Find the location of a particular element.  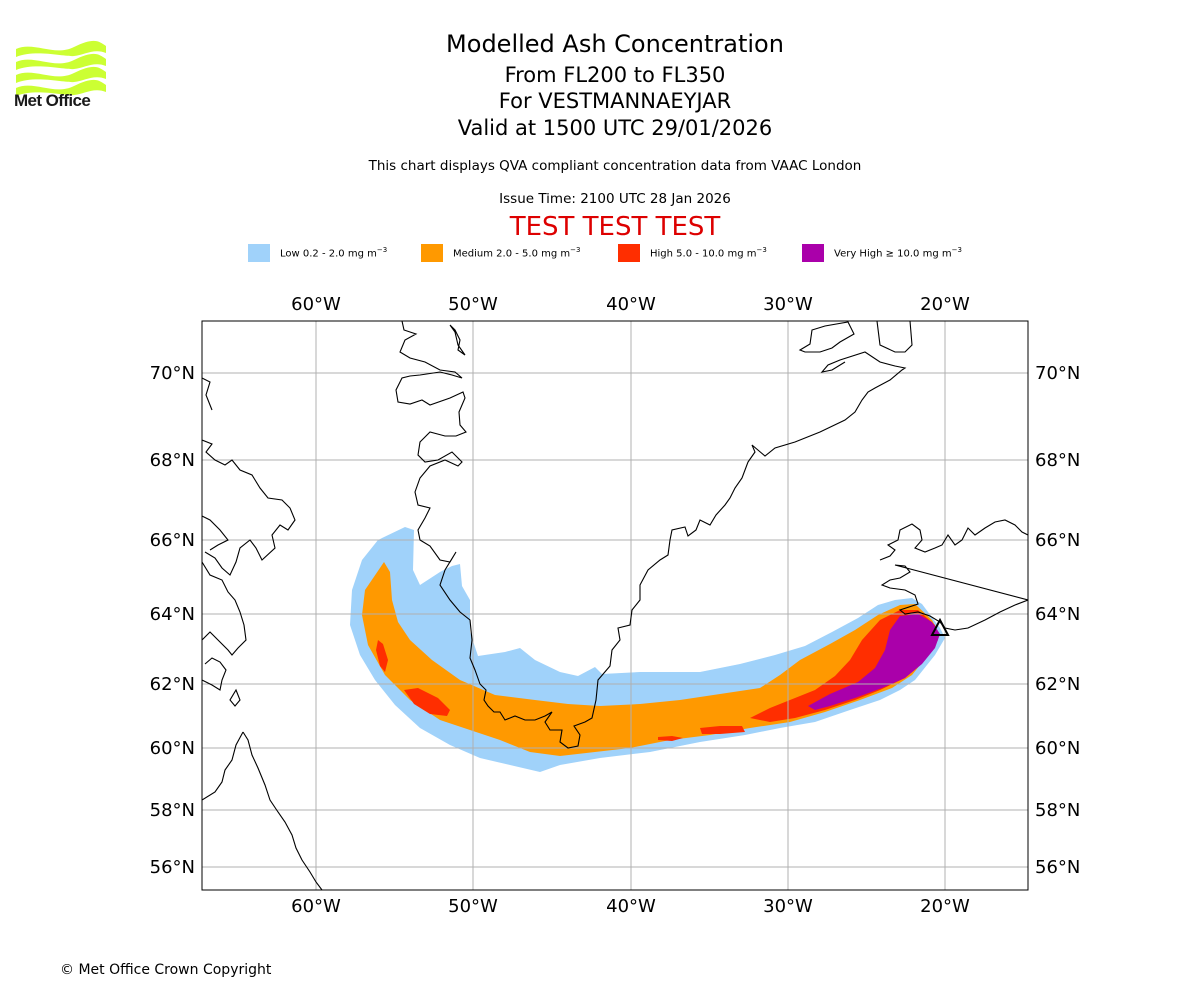

ash-plume-very-high is located at coordinates (874, 662).